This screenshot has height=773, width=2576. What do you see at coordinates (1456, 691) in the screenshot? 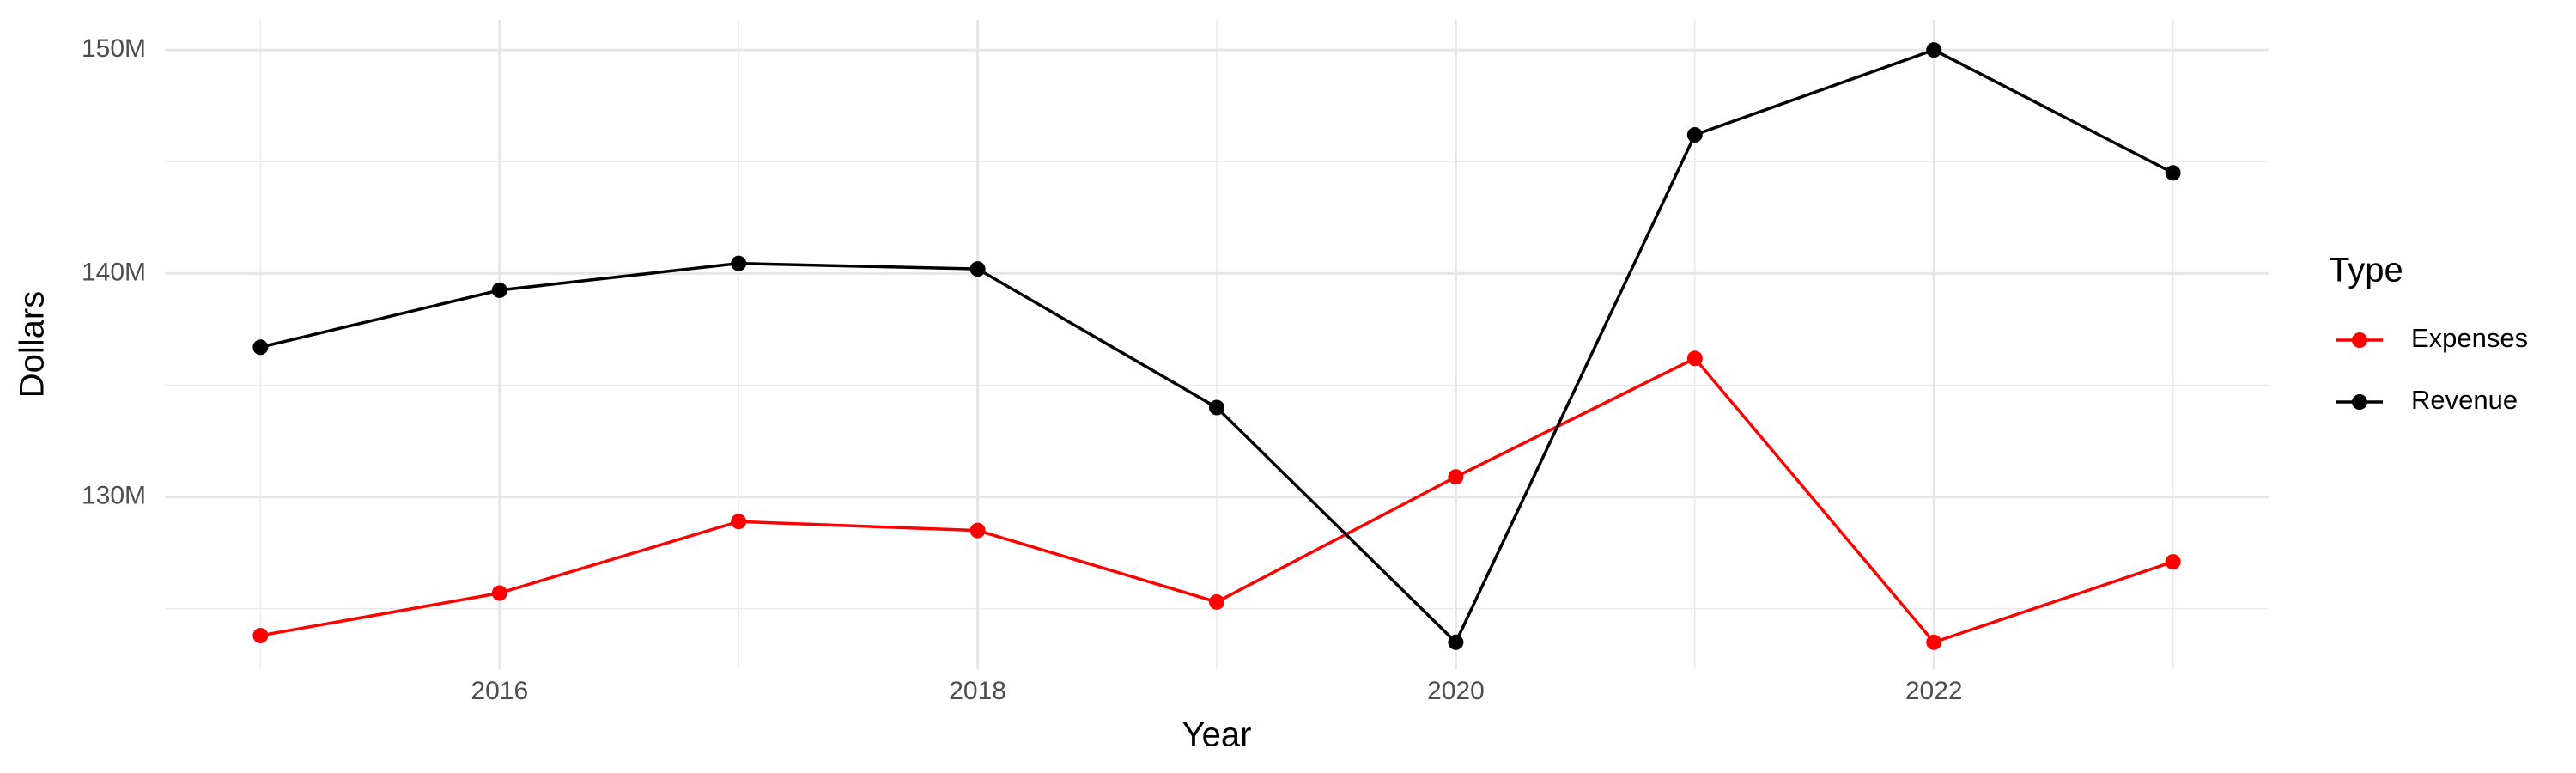
I see `x-tick-label: 2020` at bounding box center [1456, 691].